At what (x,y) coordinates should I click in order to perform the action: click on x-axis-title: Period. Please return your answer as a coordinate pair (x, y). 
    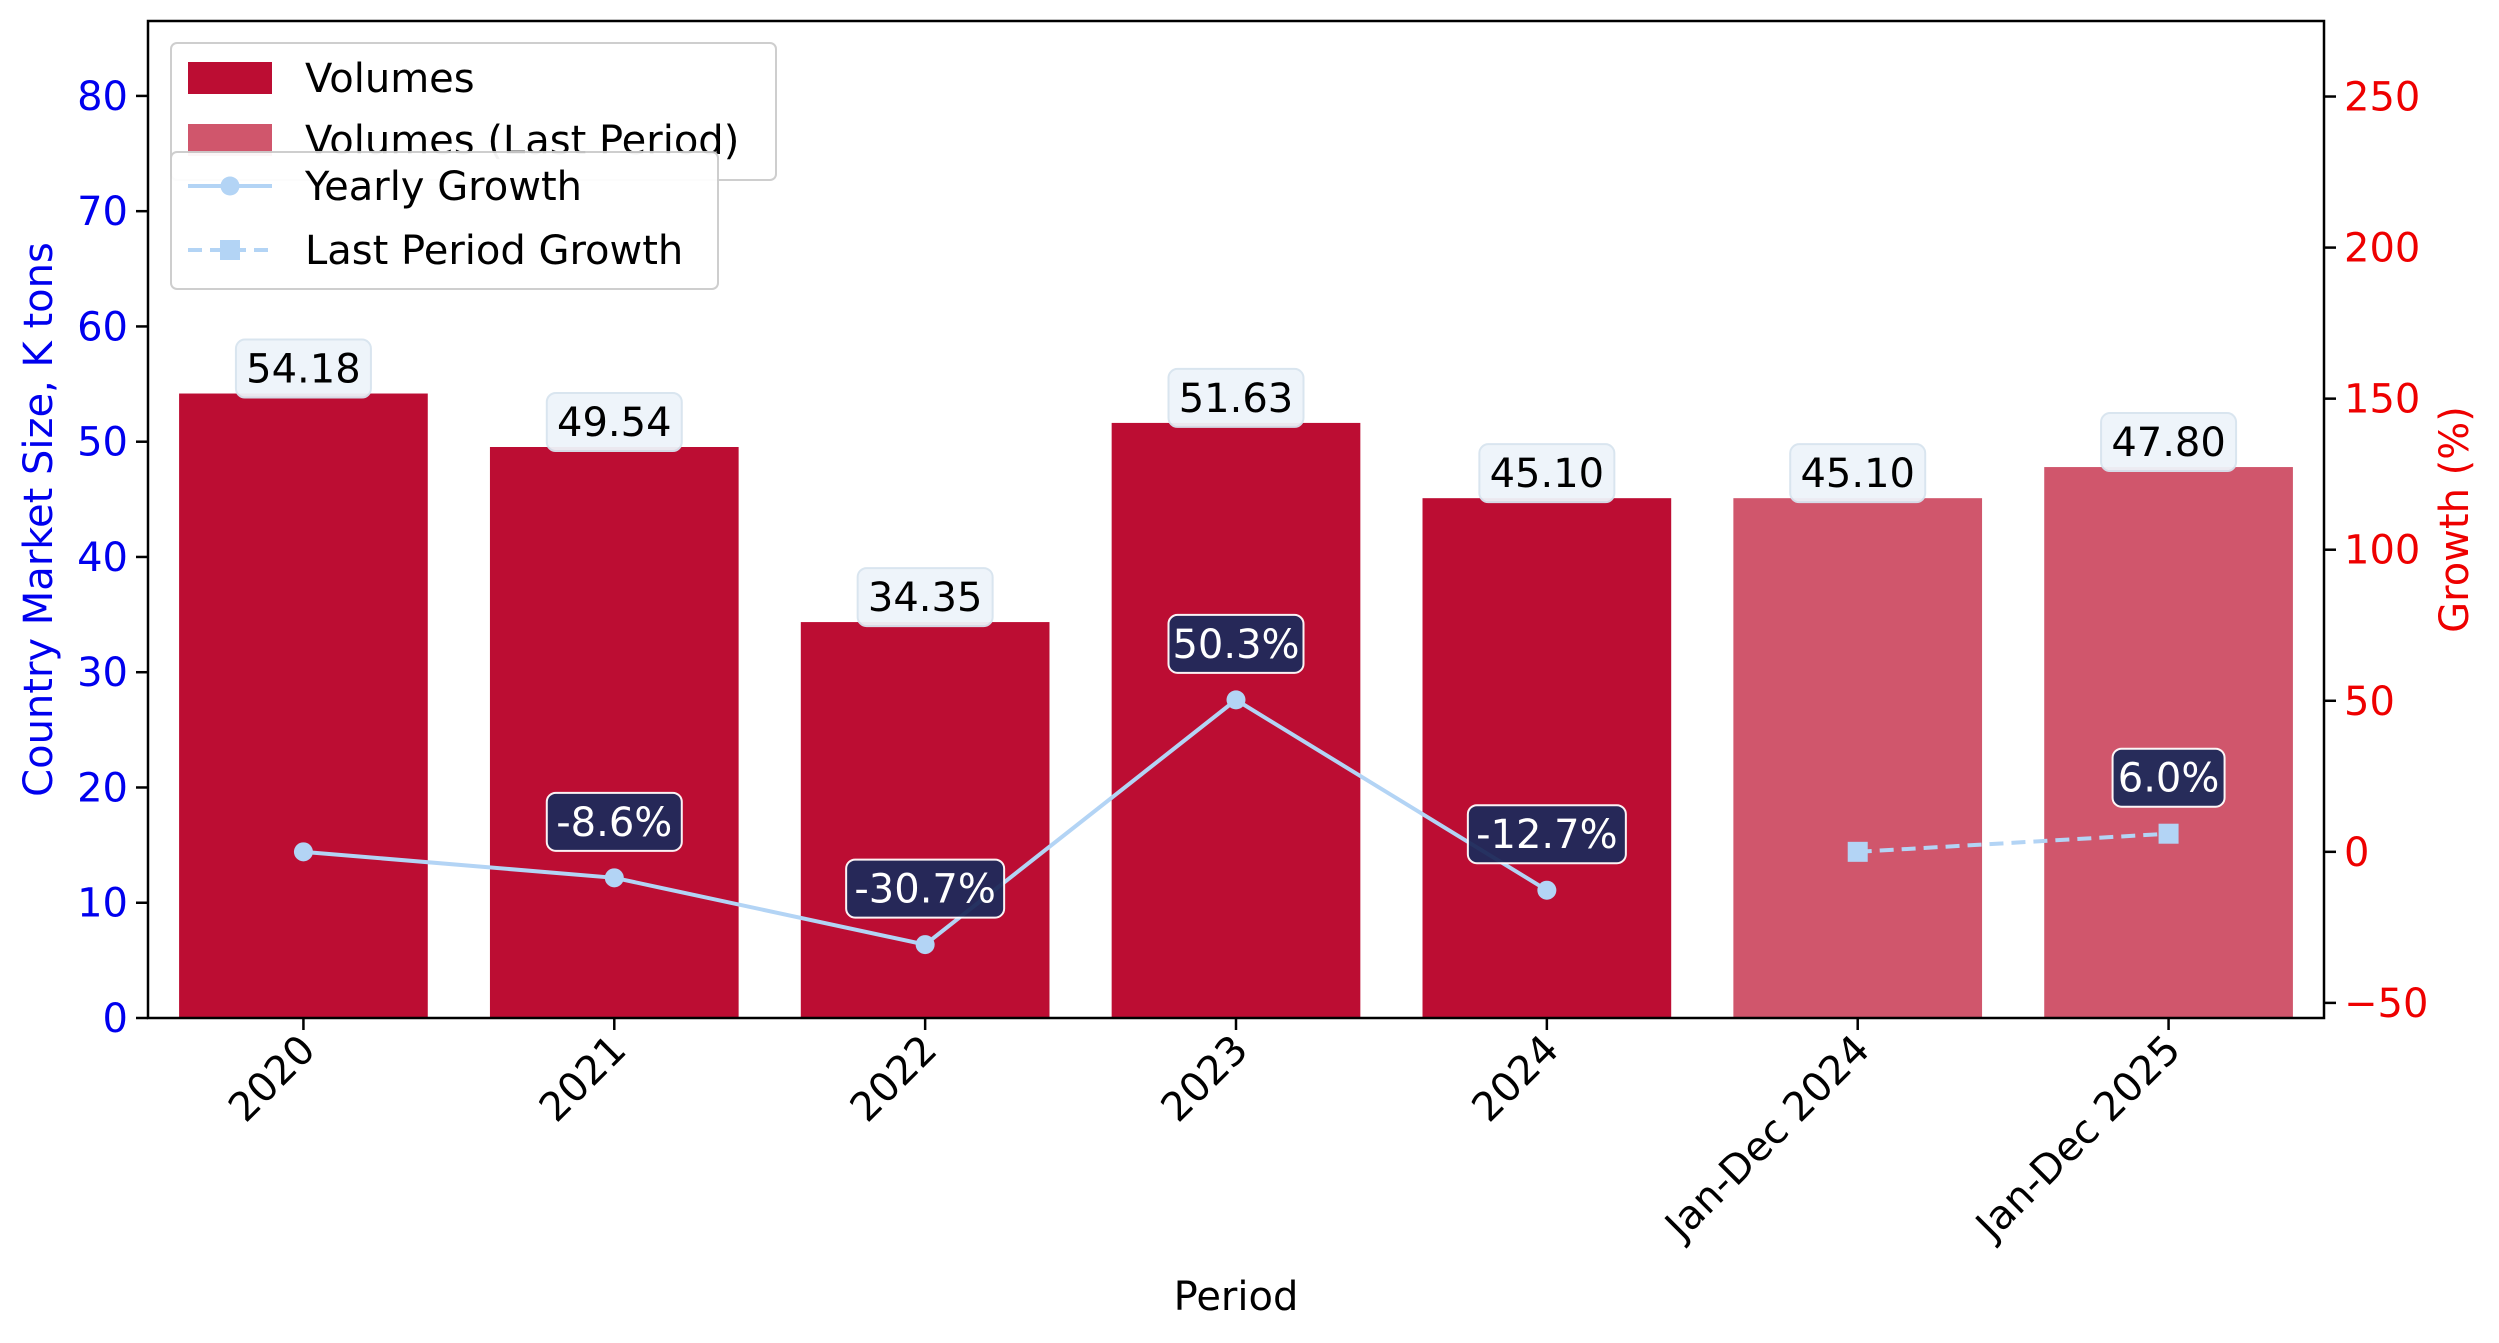
    Looking at the image, I should click on (1236, 1297).